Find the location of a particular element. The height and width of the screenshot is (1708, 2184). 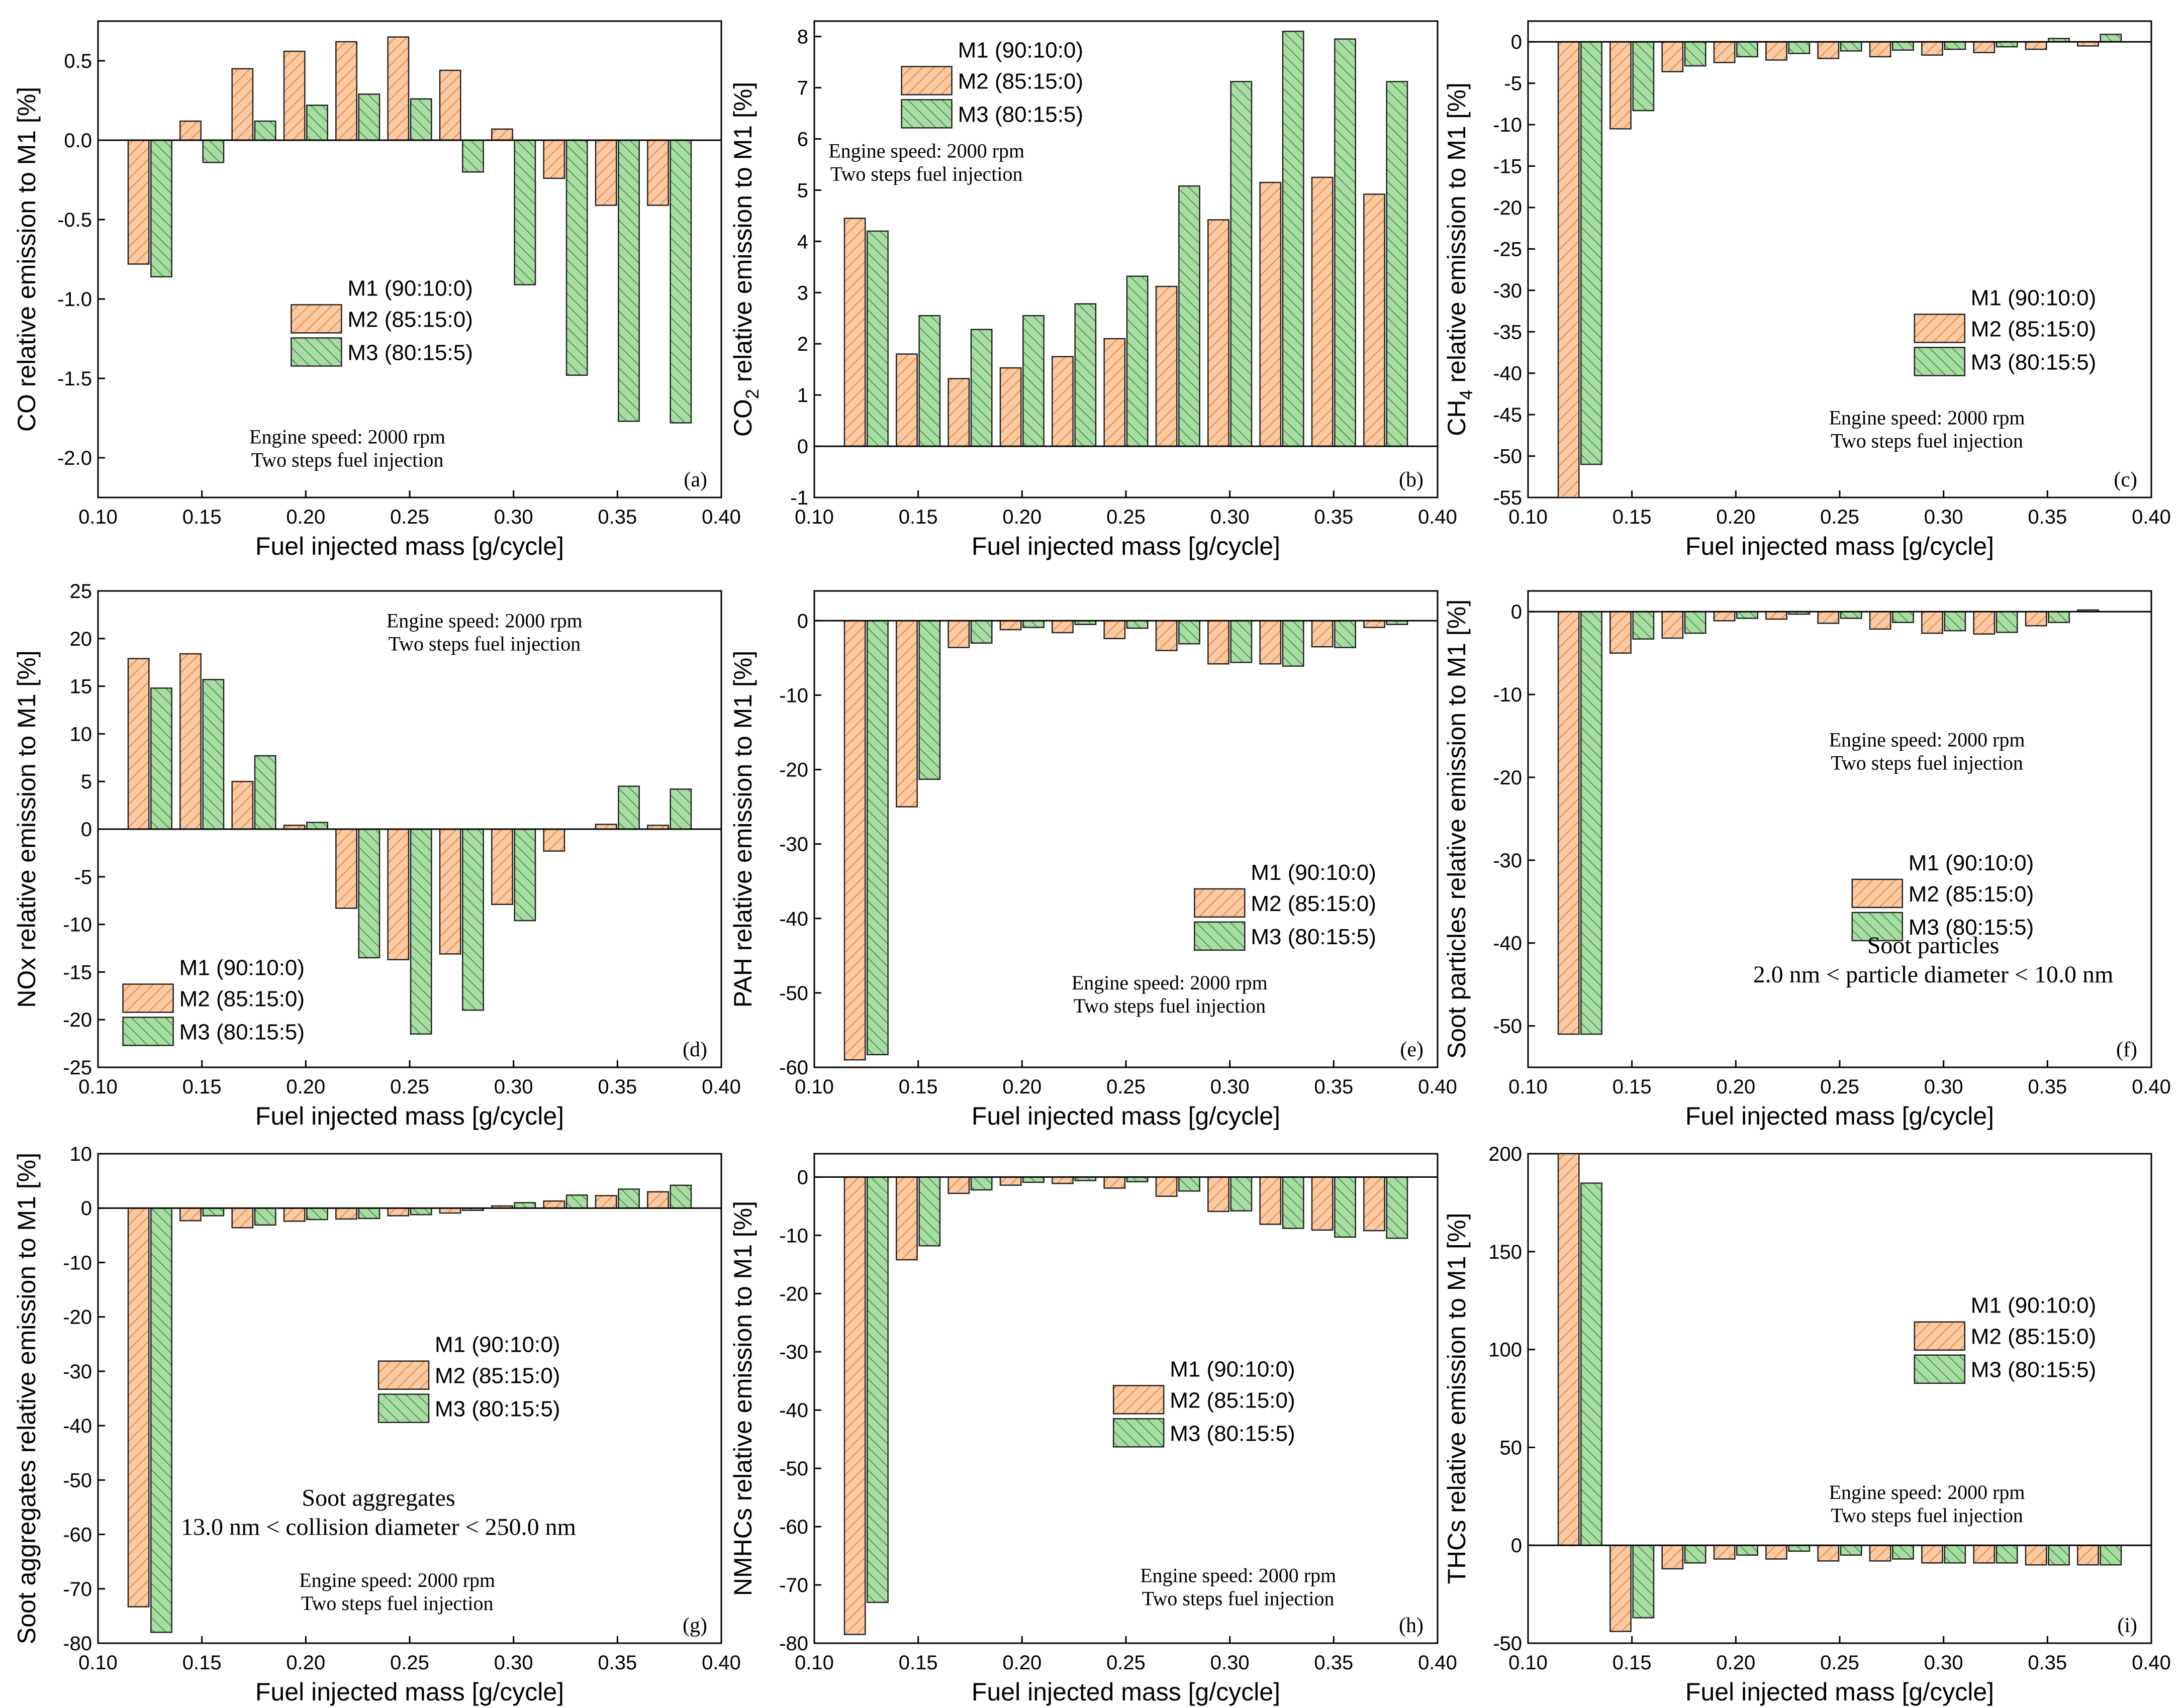

panel-i-xtick-label: 0.30 is located at coordinates (1943, 1663).